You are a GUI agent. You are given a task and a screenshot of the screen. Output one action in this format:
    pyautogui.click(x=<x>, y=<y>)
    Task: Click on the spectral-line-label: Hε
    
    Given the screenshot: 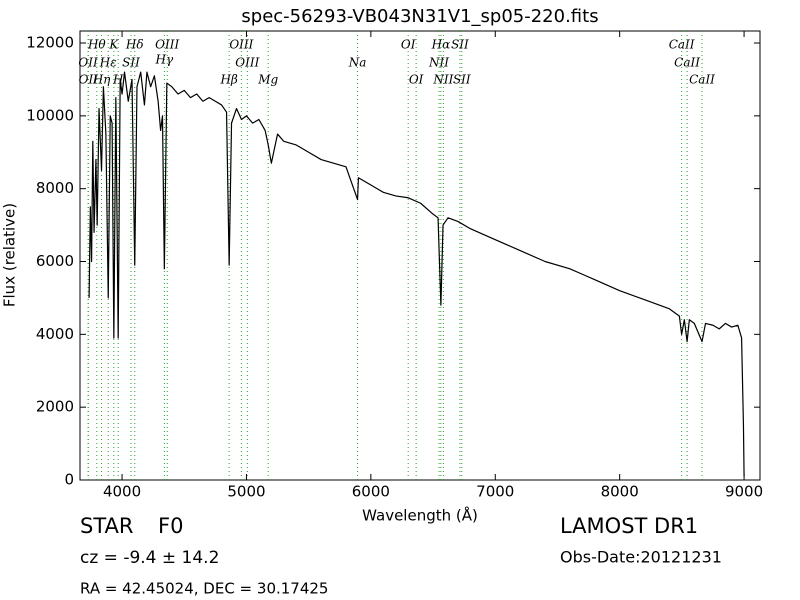 What is the action you would take?
    pyautogui.click(x=108, y=63)
    